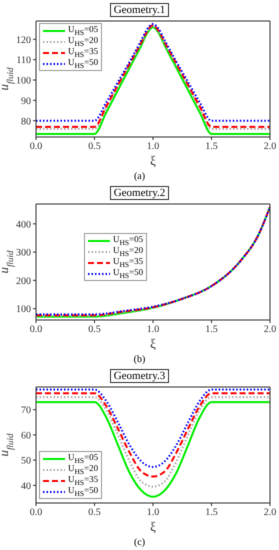 This screenshot has height=550, width=279. Describe the element at coordinates (139, 177) in the screenshot. I see `text: (a)` at that location.